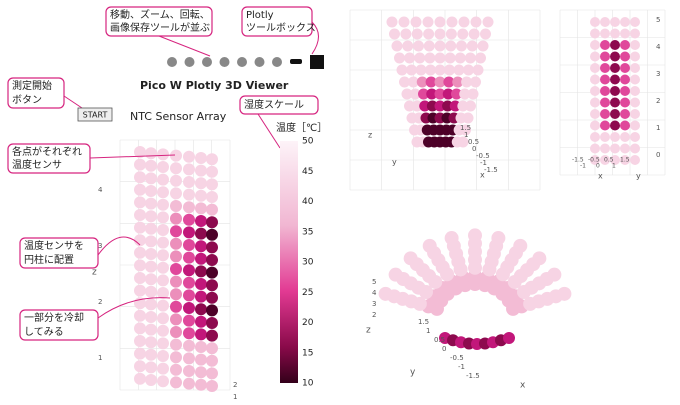 The height and width of the screenshot is (405, 680). Describe the element at coordinates (27, 100) in the screenshot. I see `callout-text: ボタン` at that location.